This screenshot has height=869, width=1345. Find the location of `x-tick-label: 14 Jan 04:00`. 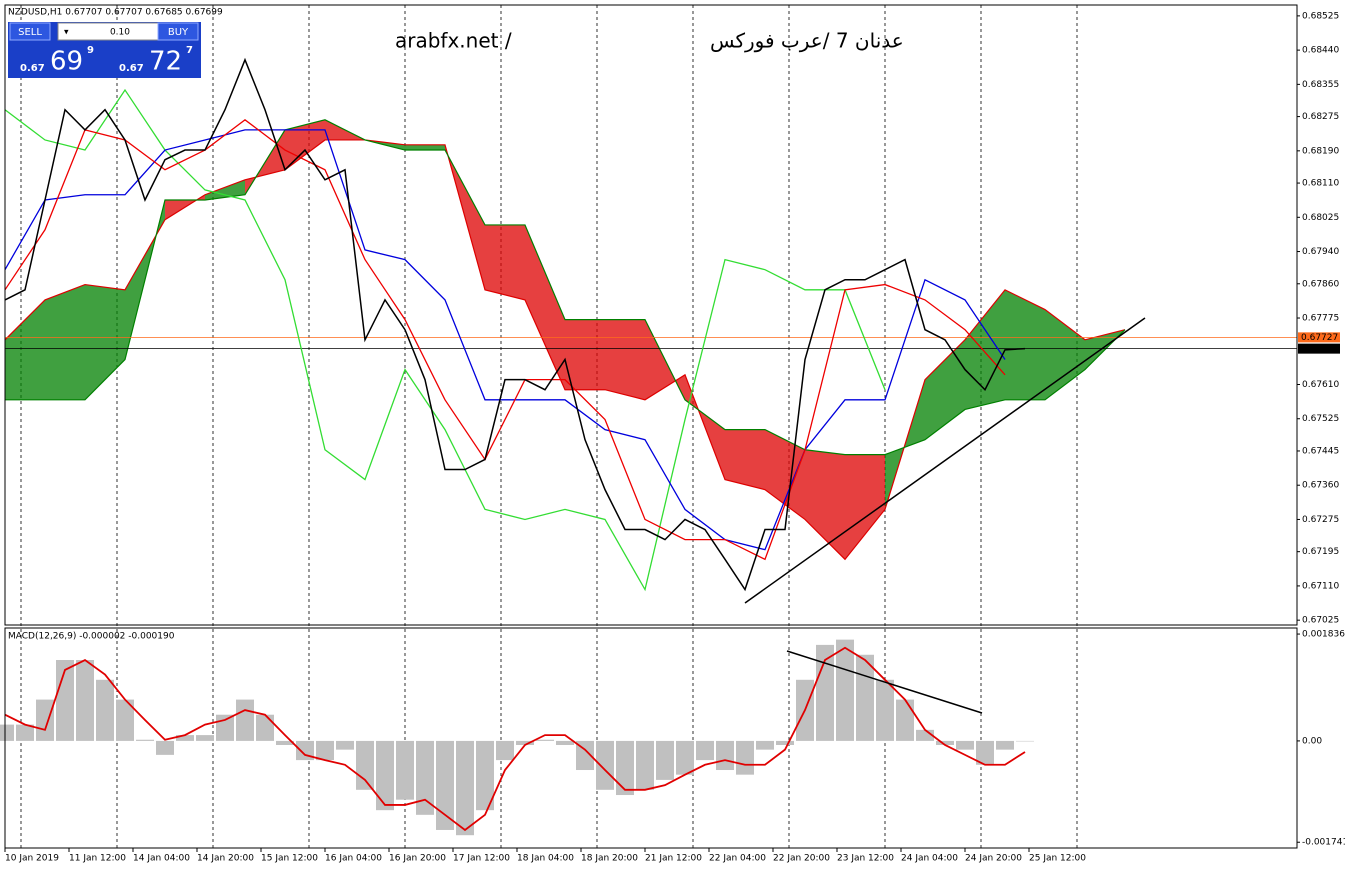

x-tick-label: 14 Jan 04:00 is located at coordinates (161, 859).